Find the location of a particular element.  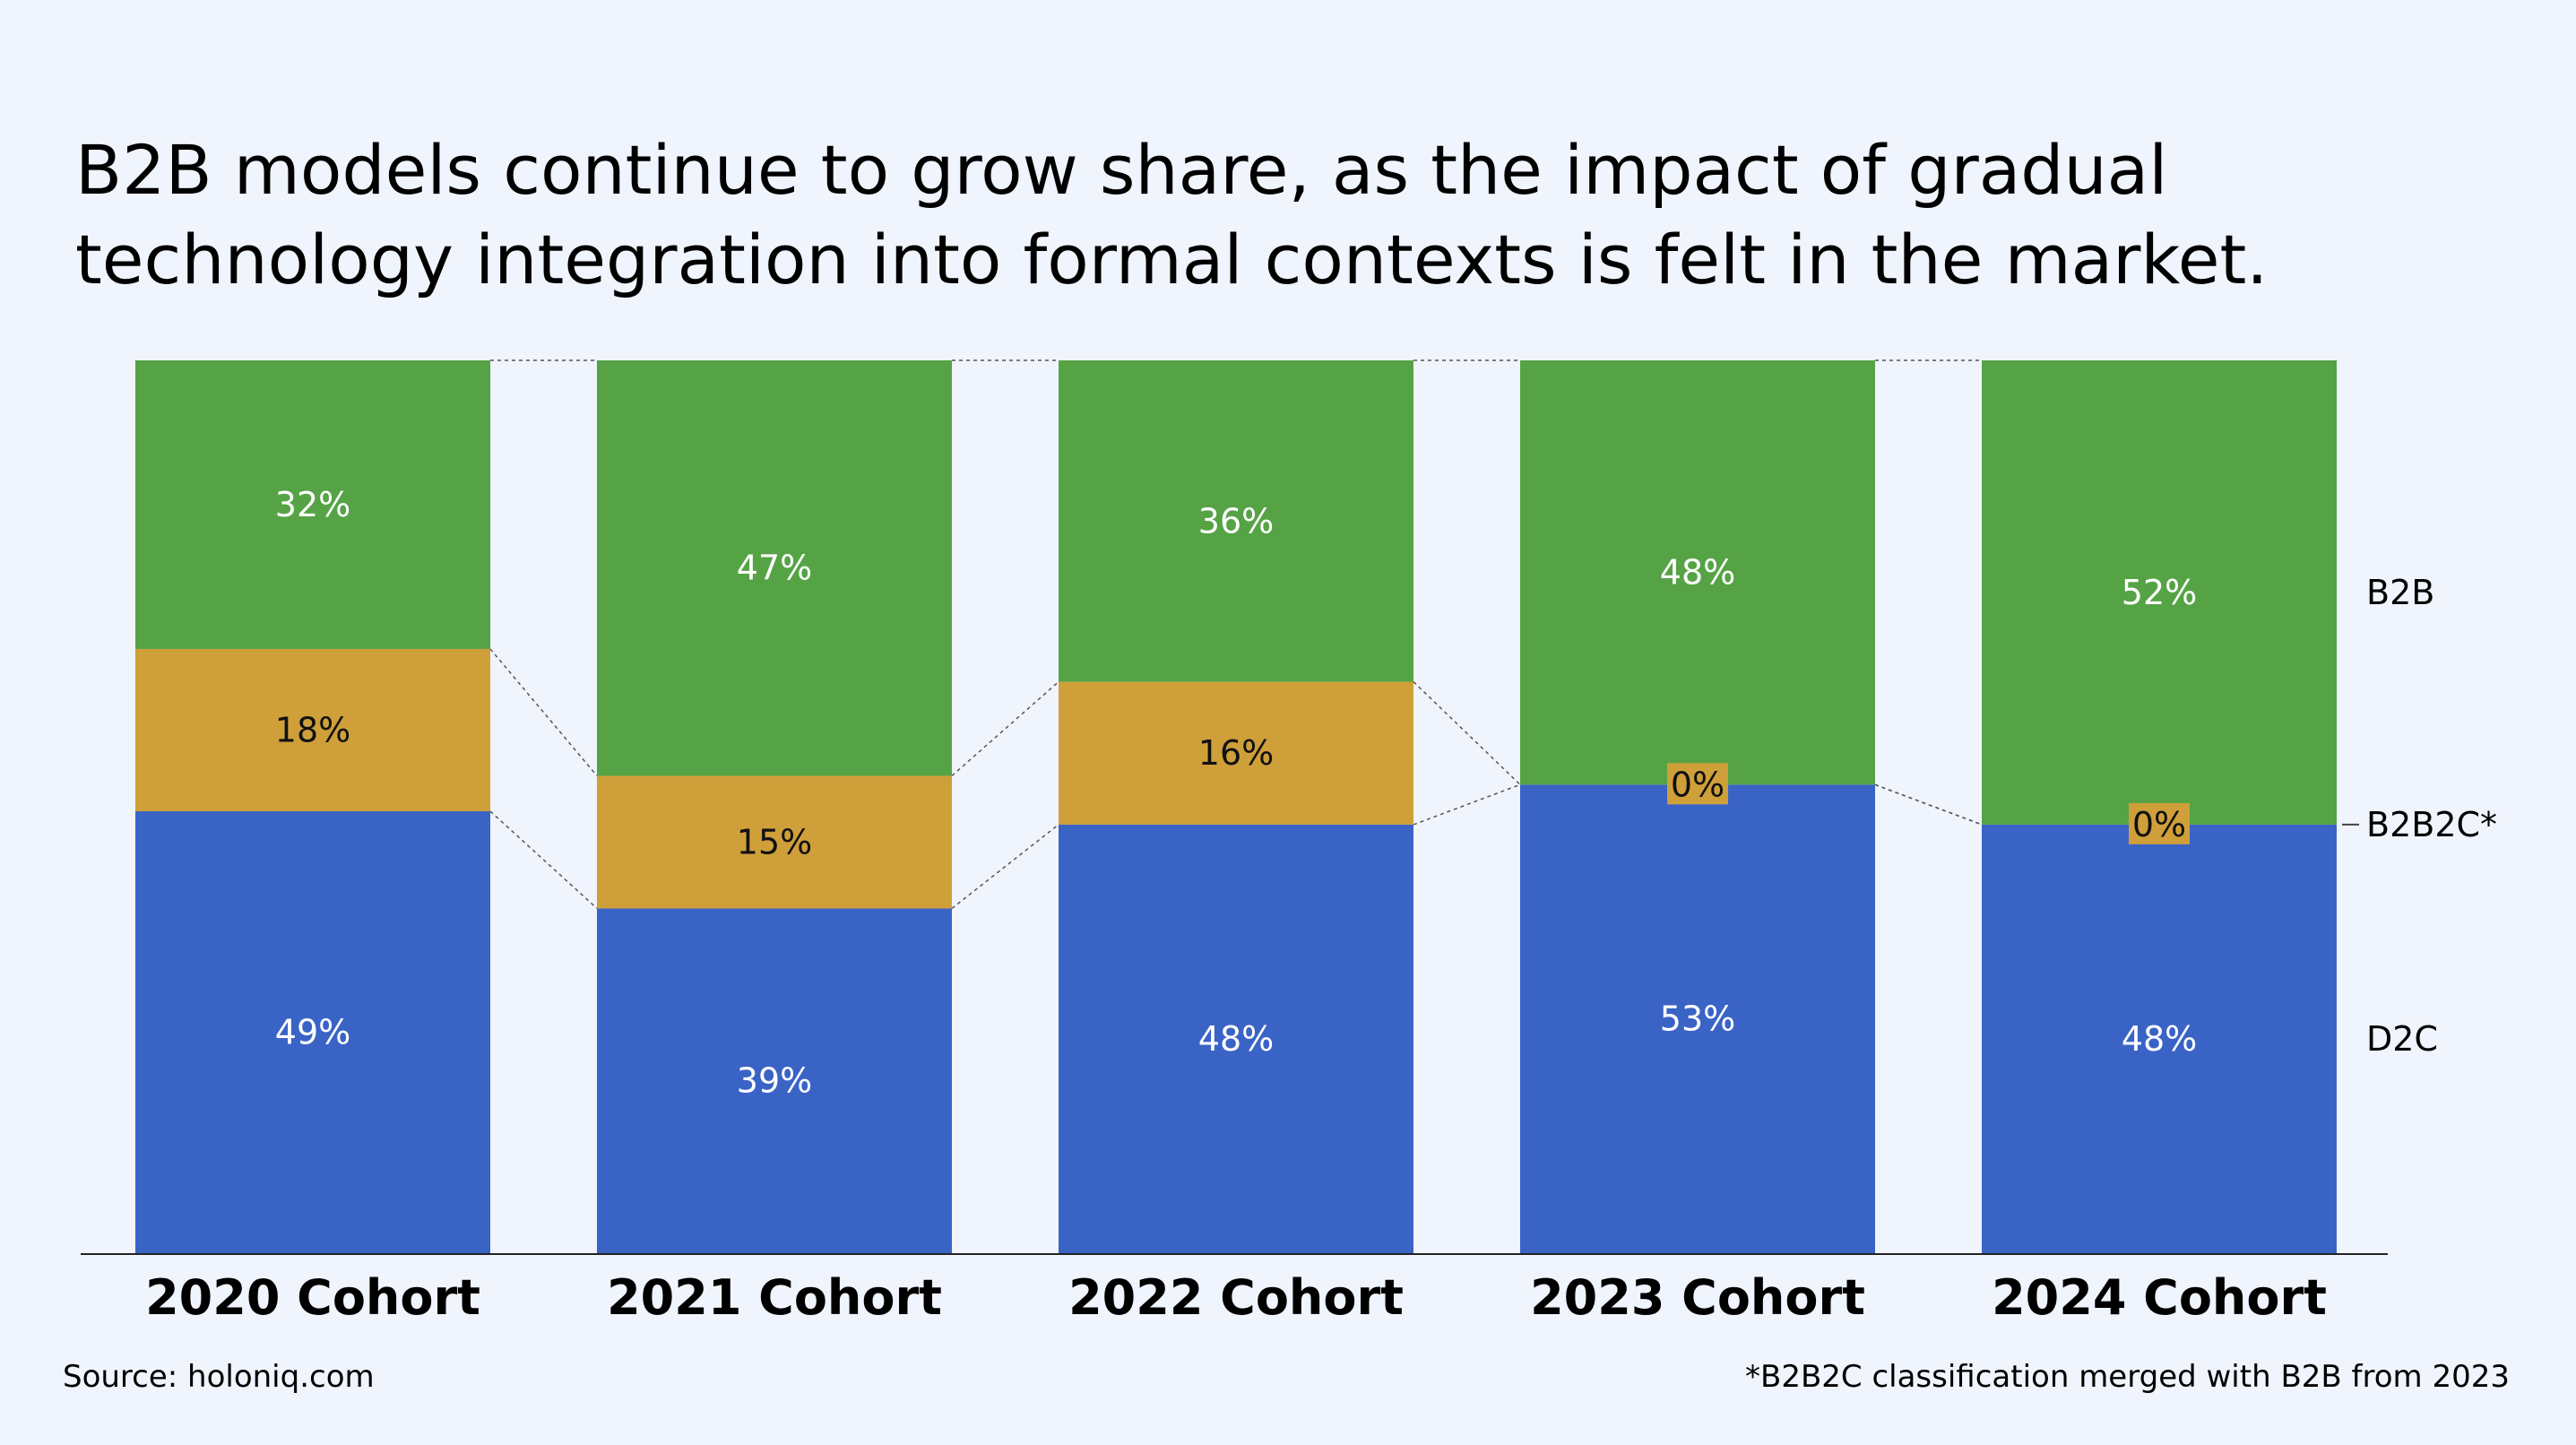

category-label-4: 2023 Cohort is located at coordinates (1697, 1298).